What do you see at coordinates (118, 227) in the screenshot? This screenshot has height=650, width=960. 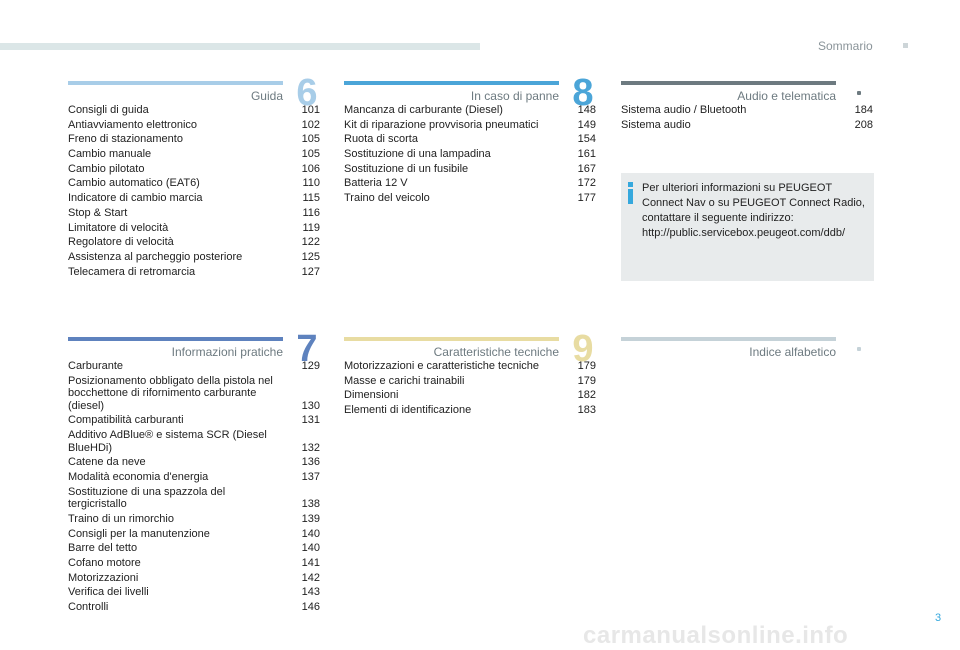 I see `toc-entry-title: Limitatore di velocità` at bounding box center [118, 227].